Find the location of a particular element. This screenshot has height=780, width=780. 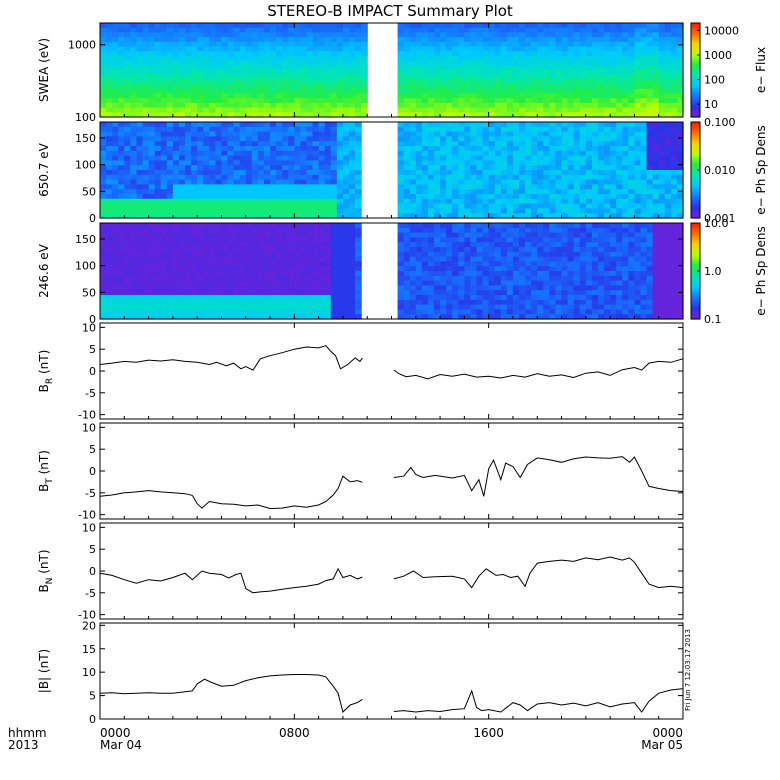

panel-1: 10000 1000 100 10 e− Flux 1000 100 SWEA (eV) is located at coordinates (402, 73).